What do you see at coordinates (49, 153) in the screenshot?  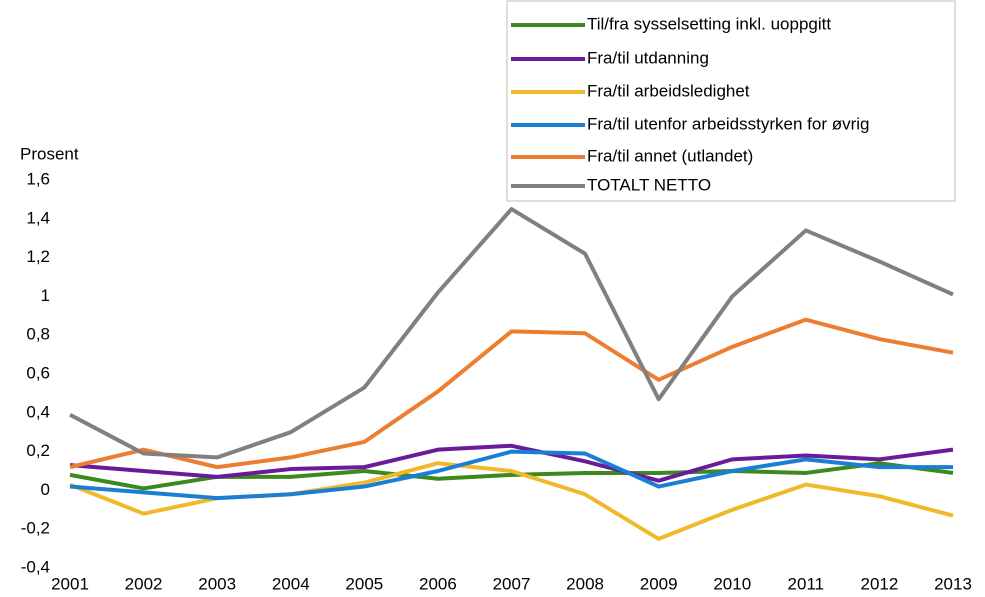 I see `y-axis-label: Prosent` at bounding box center [49, 153].